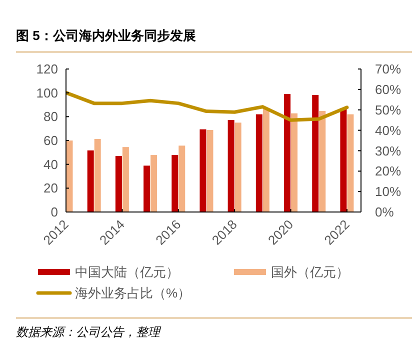  What do you see at coordinates (51, 164) in the screenshot?
I see `y-tick-label: 40` at bounding box center [51, 164].